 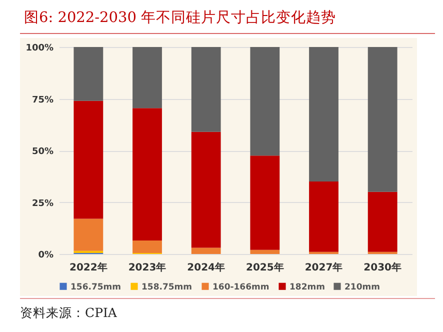 What do you see at coordinates (323, 268) in the screenshot?
I see `x-tick-label: 2027年` at bounding box center [323, 268].